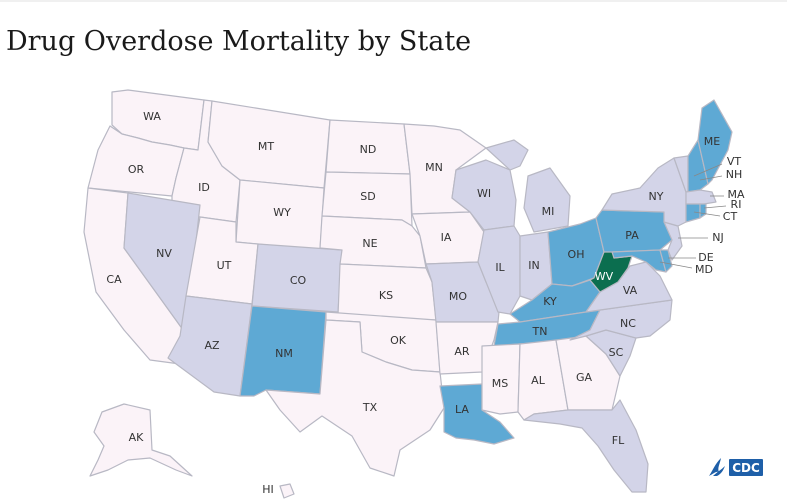 The image size is (787, 500). I want to click on label-AZ: AZ, so click(212, 345).